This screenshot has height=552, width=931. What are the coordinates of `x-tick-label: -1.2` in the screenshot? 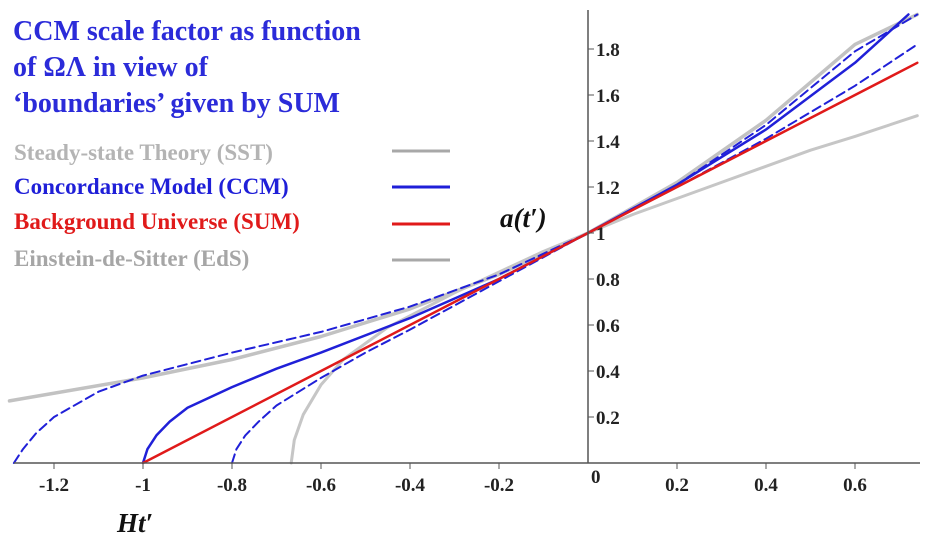 It's located at (54, 485).